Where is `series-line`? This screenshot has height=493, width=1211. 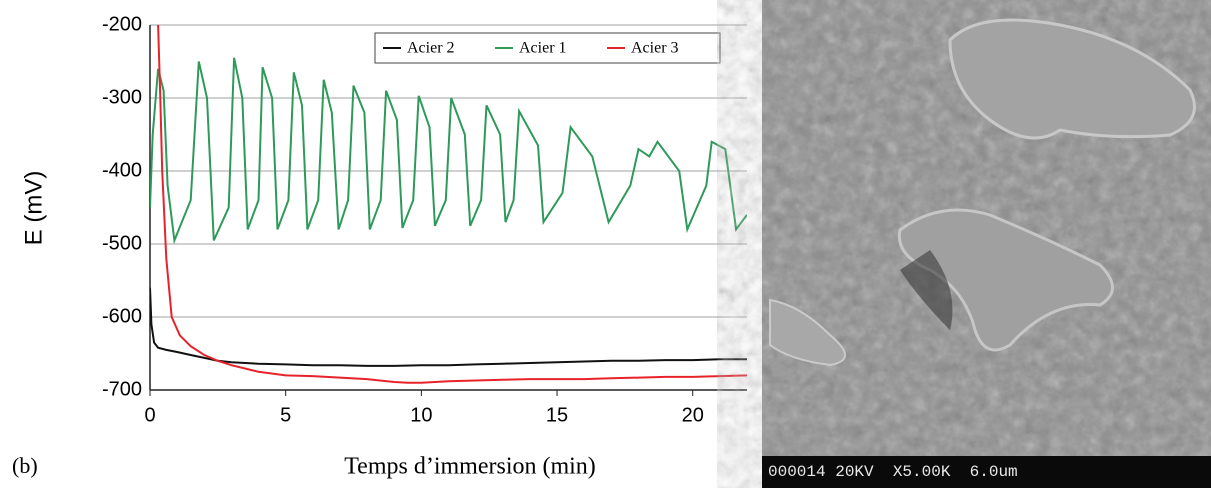
series-line is located at coordinates (448, 327).